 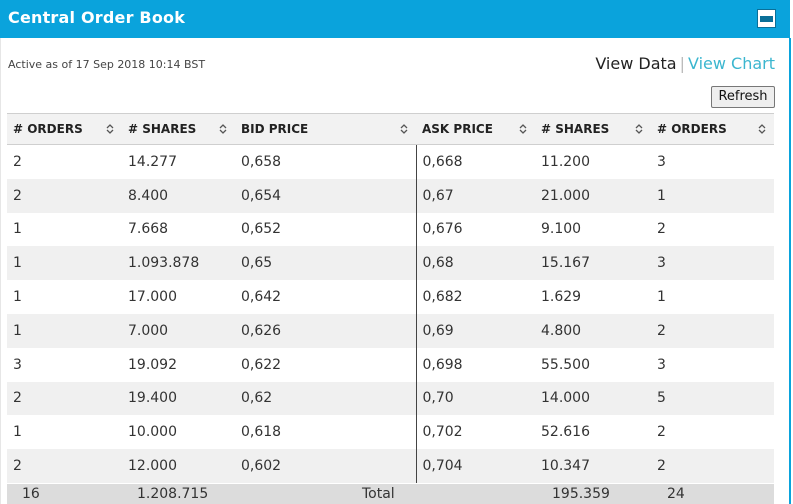 What do you see at coordinates (325, 263) in the screenshot?
I see `cell-bid-price: 0,65` at bounding box center [325, 263].